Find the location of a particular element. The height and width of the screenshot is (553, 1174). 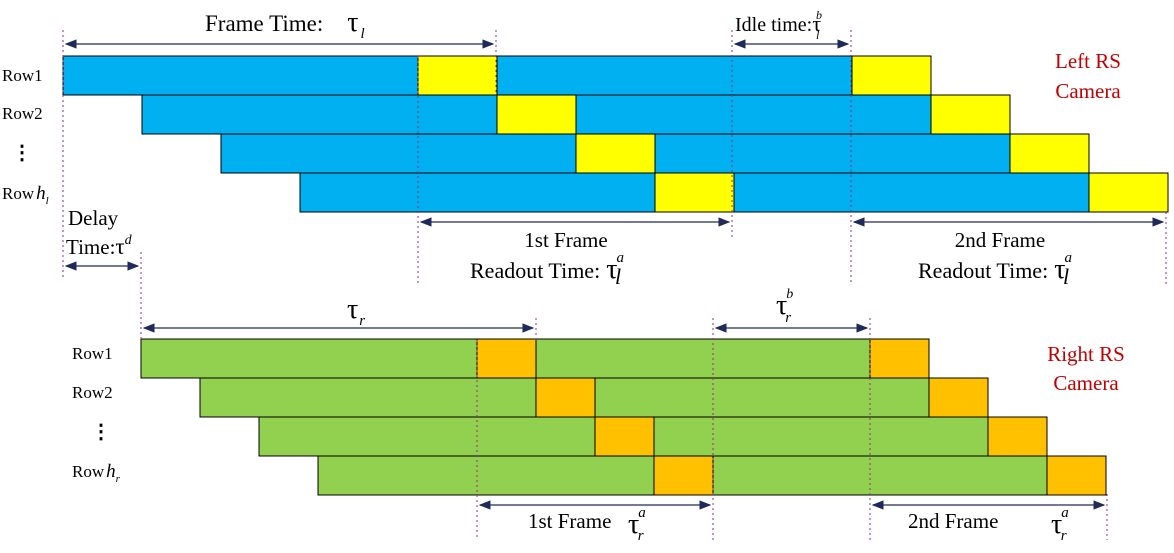

left-row4-frame1-exposure is located at coordinates (477, 192).